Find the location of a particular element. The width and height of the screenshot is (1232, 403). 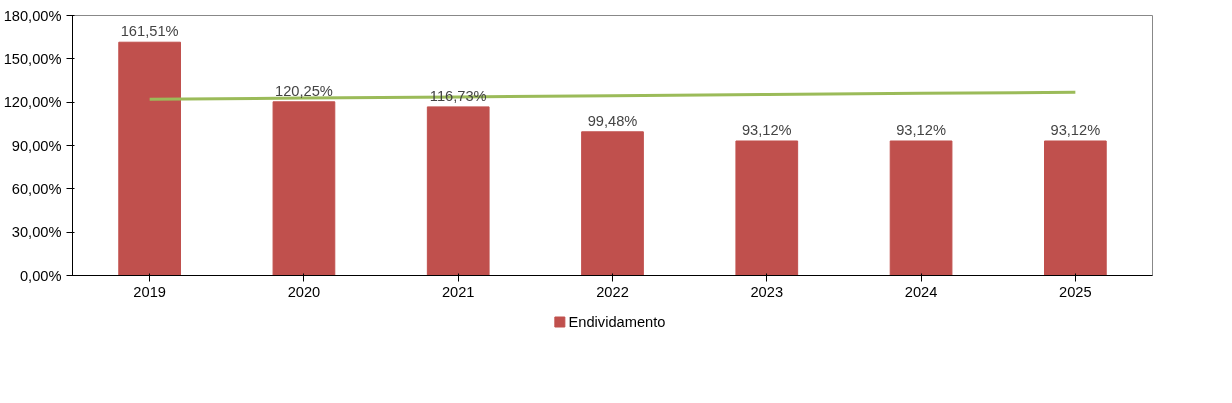

y-tick-label: 60,00% is located at coordinates (36, 188).